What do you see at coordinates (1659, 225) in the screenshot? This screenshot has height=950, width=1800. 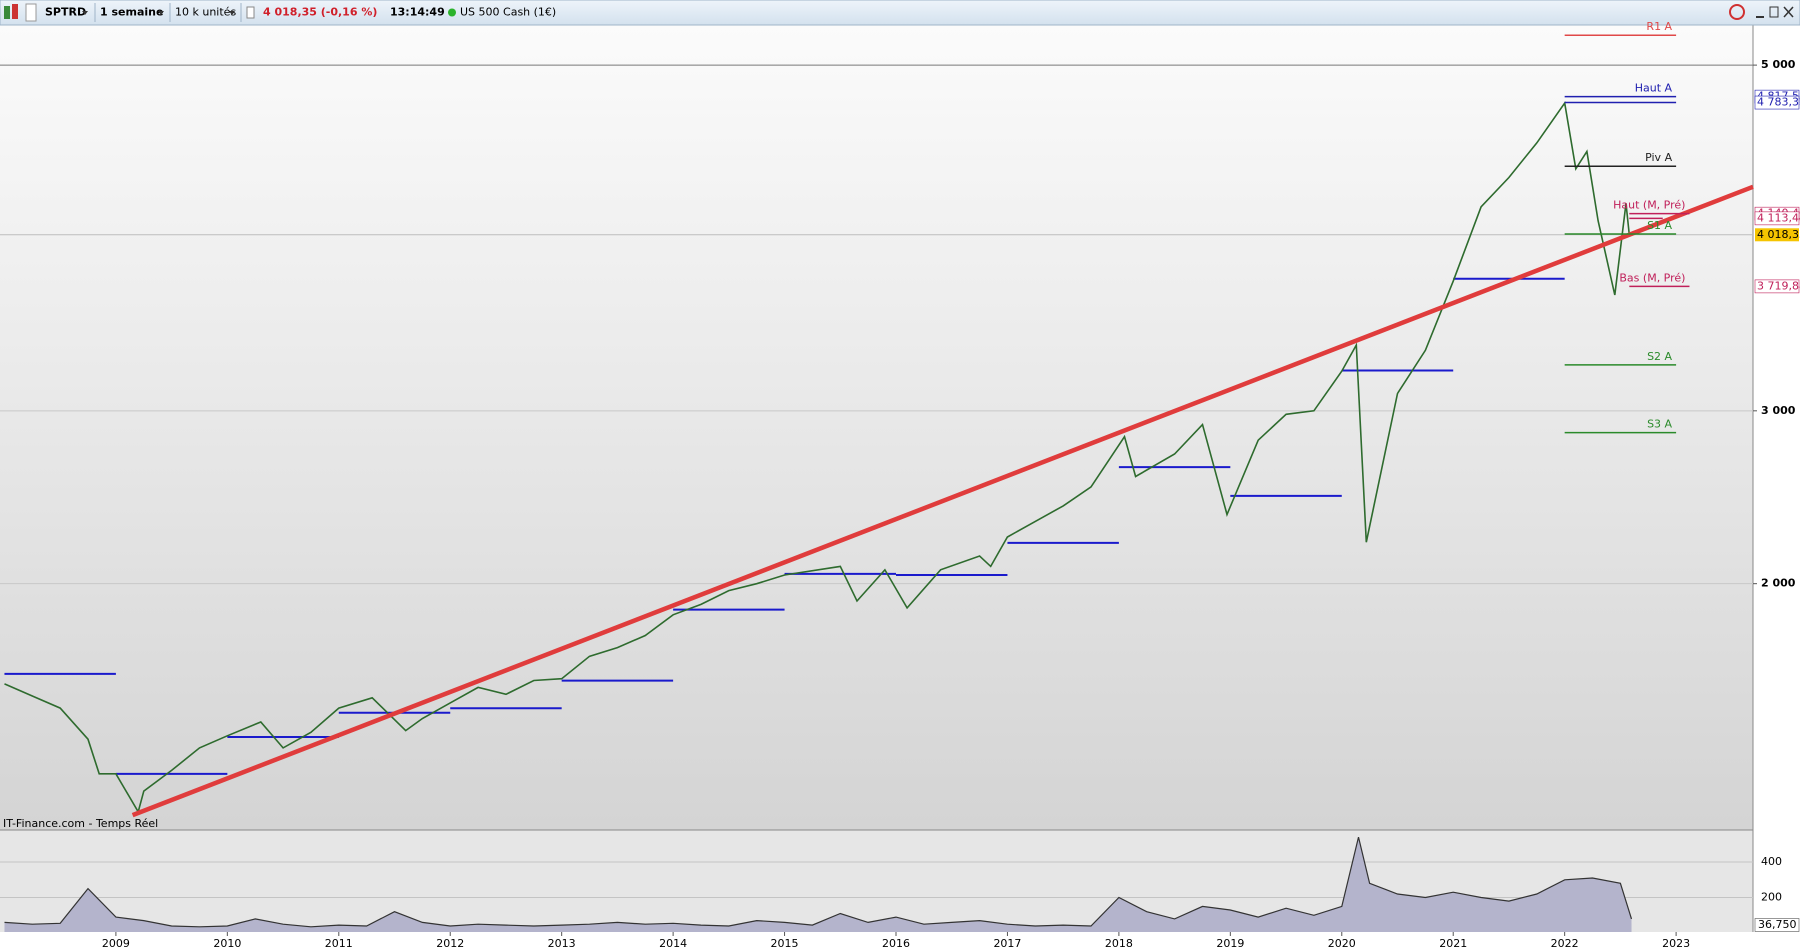 I see `level-name: S1 A` at bounding box center [1659, 225].